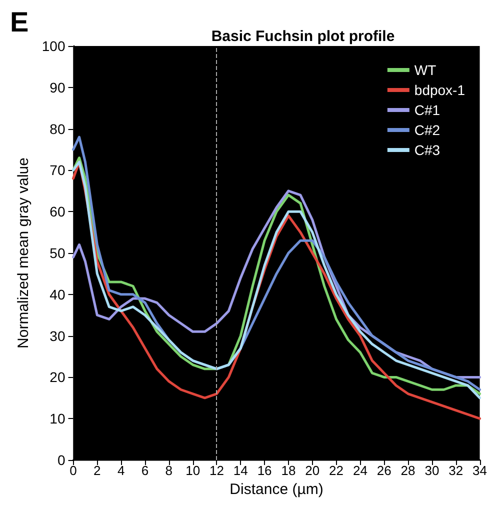  What do you see at coordinates (193, 470) in the screenshot?
I see `x-tick-label: 10` at bounding box center [193, 470].